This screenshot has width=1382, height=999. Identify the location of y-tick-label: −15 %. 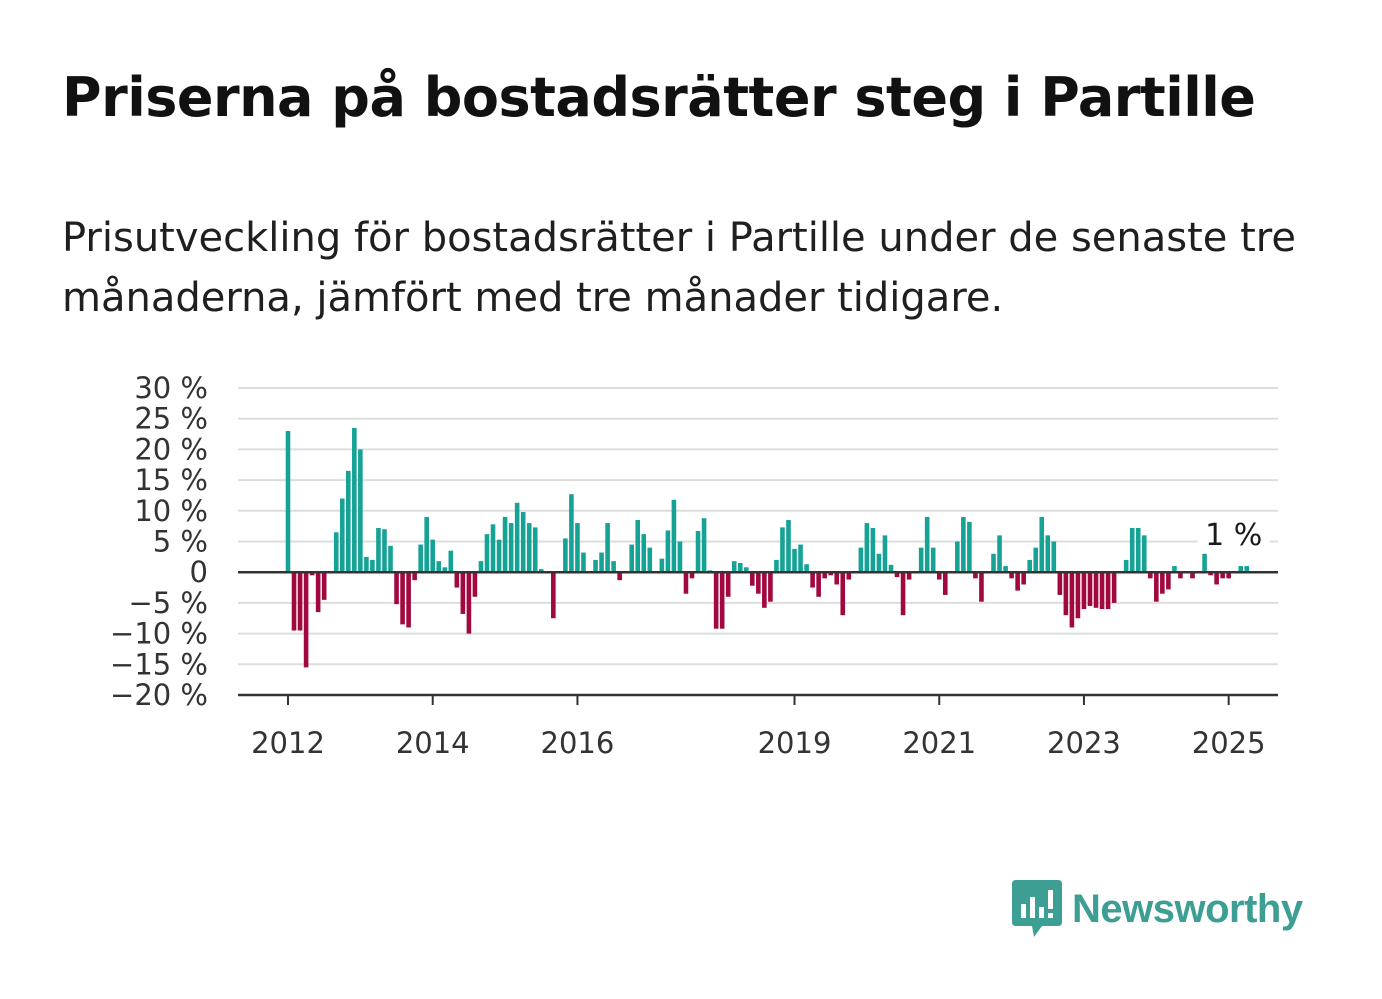
(159, 664).